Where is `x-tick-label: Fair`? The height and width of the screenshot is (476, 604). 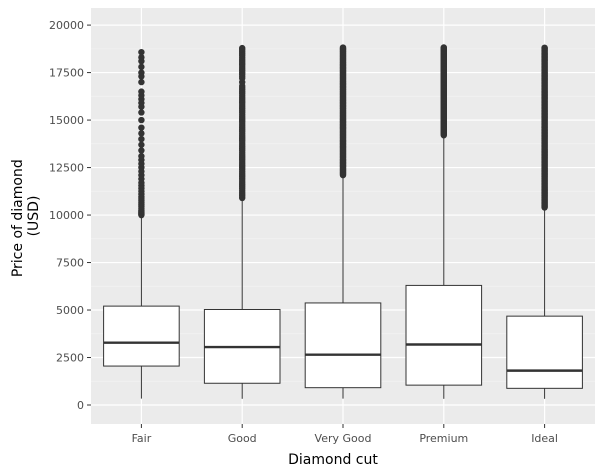
x-tick-label: Fair is located at coordinates (142, 438).